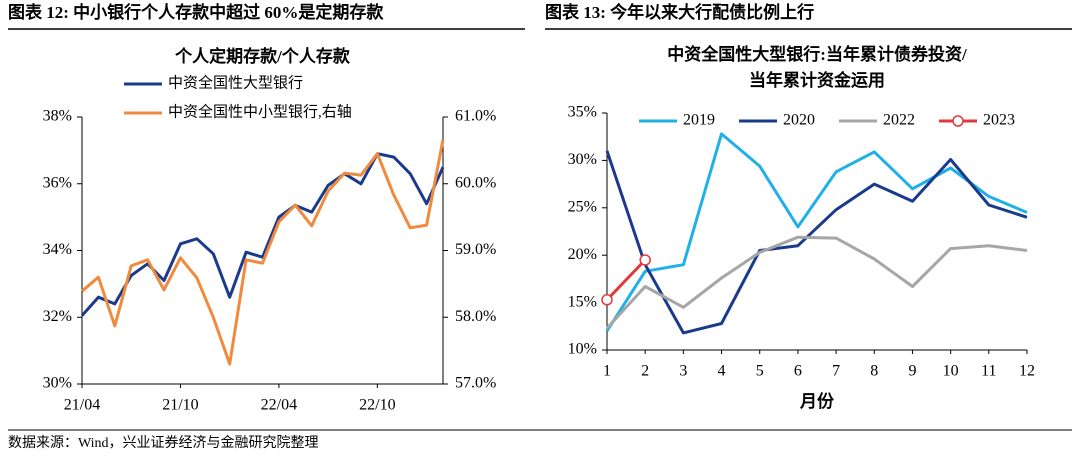 The image size is (1080, 465). Describe the element at coordinates (196, 12) in the screenshot. I see `header-left: 图表 12: 中小银行个人存款中超过 60%是定期存款` at that location.